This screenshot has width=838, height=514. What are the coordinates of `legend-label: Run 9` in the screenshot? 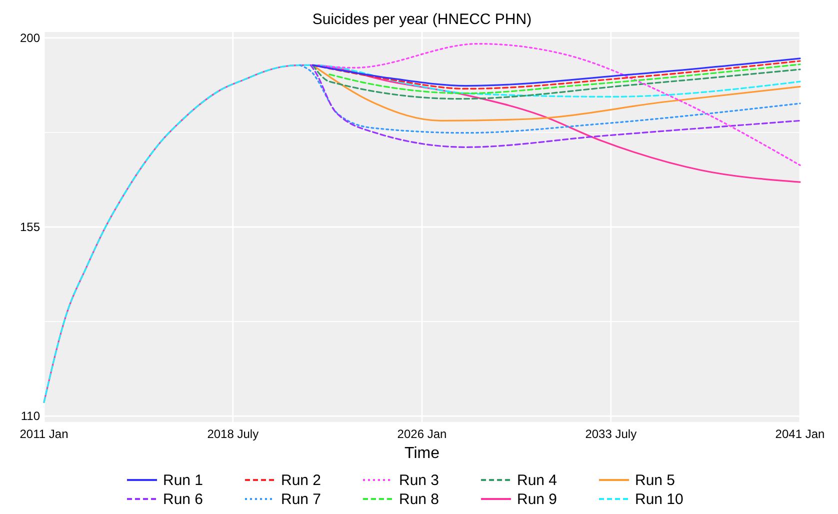 It's located at (537, 499).